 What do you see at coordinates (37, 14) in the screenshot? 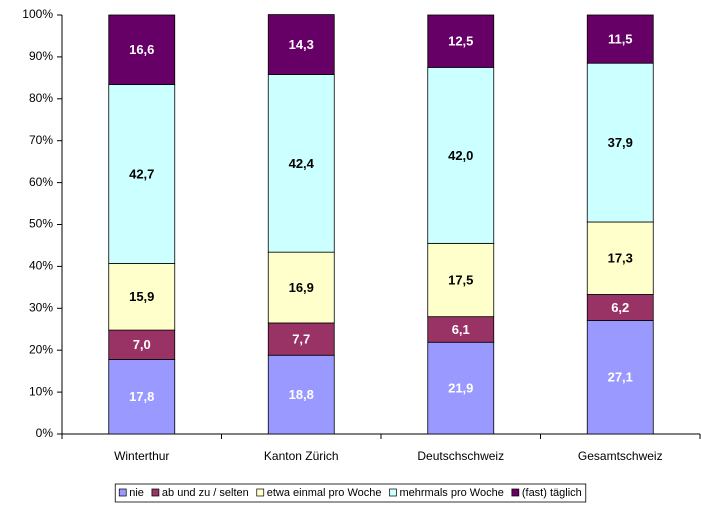
I see `y-tick-label: 100%` at bounding box center [37, 14].